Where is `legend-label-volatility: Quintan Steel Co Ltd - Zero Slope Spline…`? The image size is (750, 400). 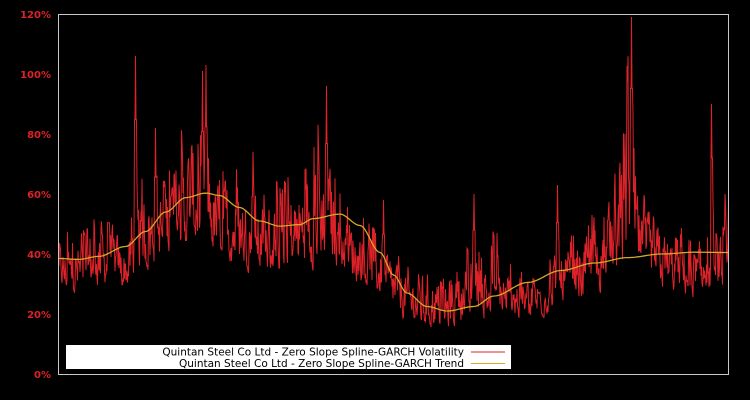
legend-label-volatility: Quintan Steel Co Ltd - Zero Slope Spline… is located at coordinates (313, 353).